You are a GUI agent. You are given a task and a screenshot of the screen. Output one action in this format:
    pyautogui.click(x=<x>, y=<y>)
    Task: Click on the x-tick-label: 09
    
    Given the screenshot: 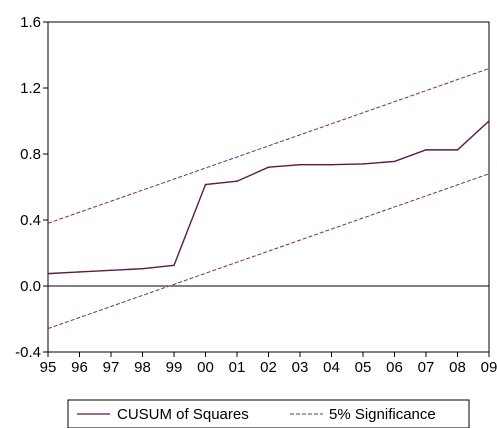 What is the action you would take?
    pyautogui.click(x=489, y=367)
    